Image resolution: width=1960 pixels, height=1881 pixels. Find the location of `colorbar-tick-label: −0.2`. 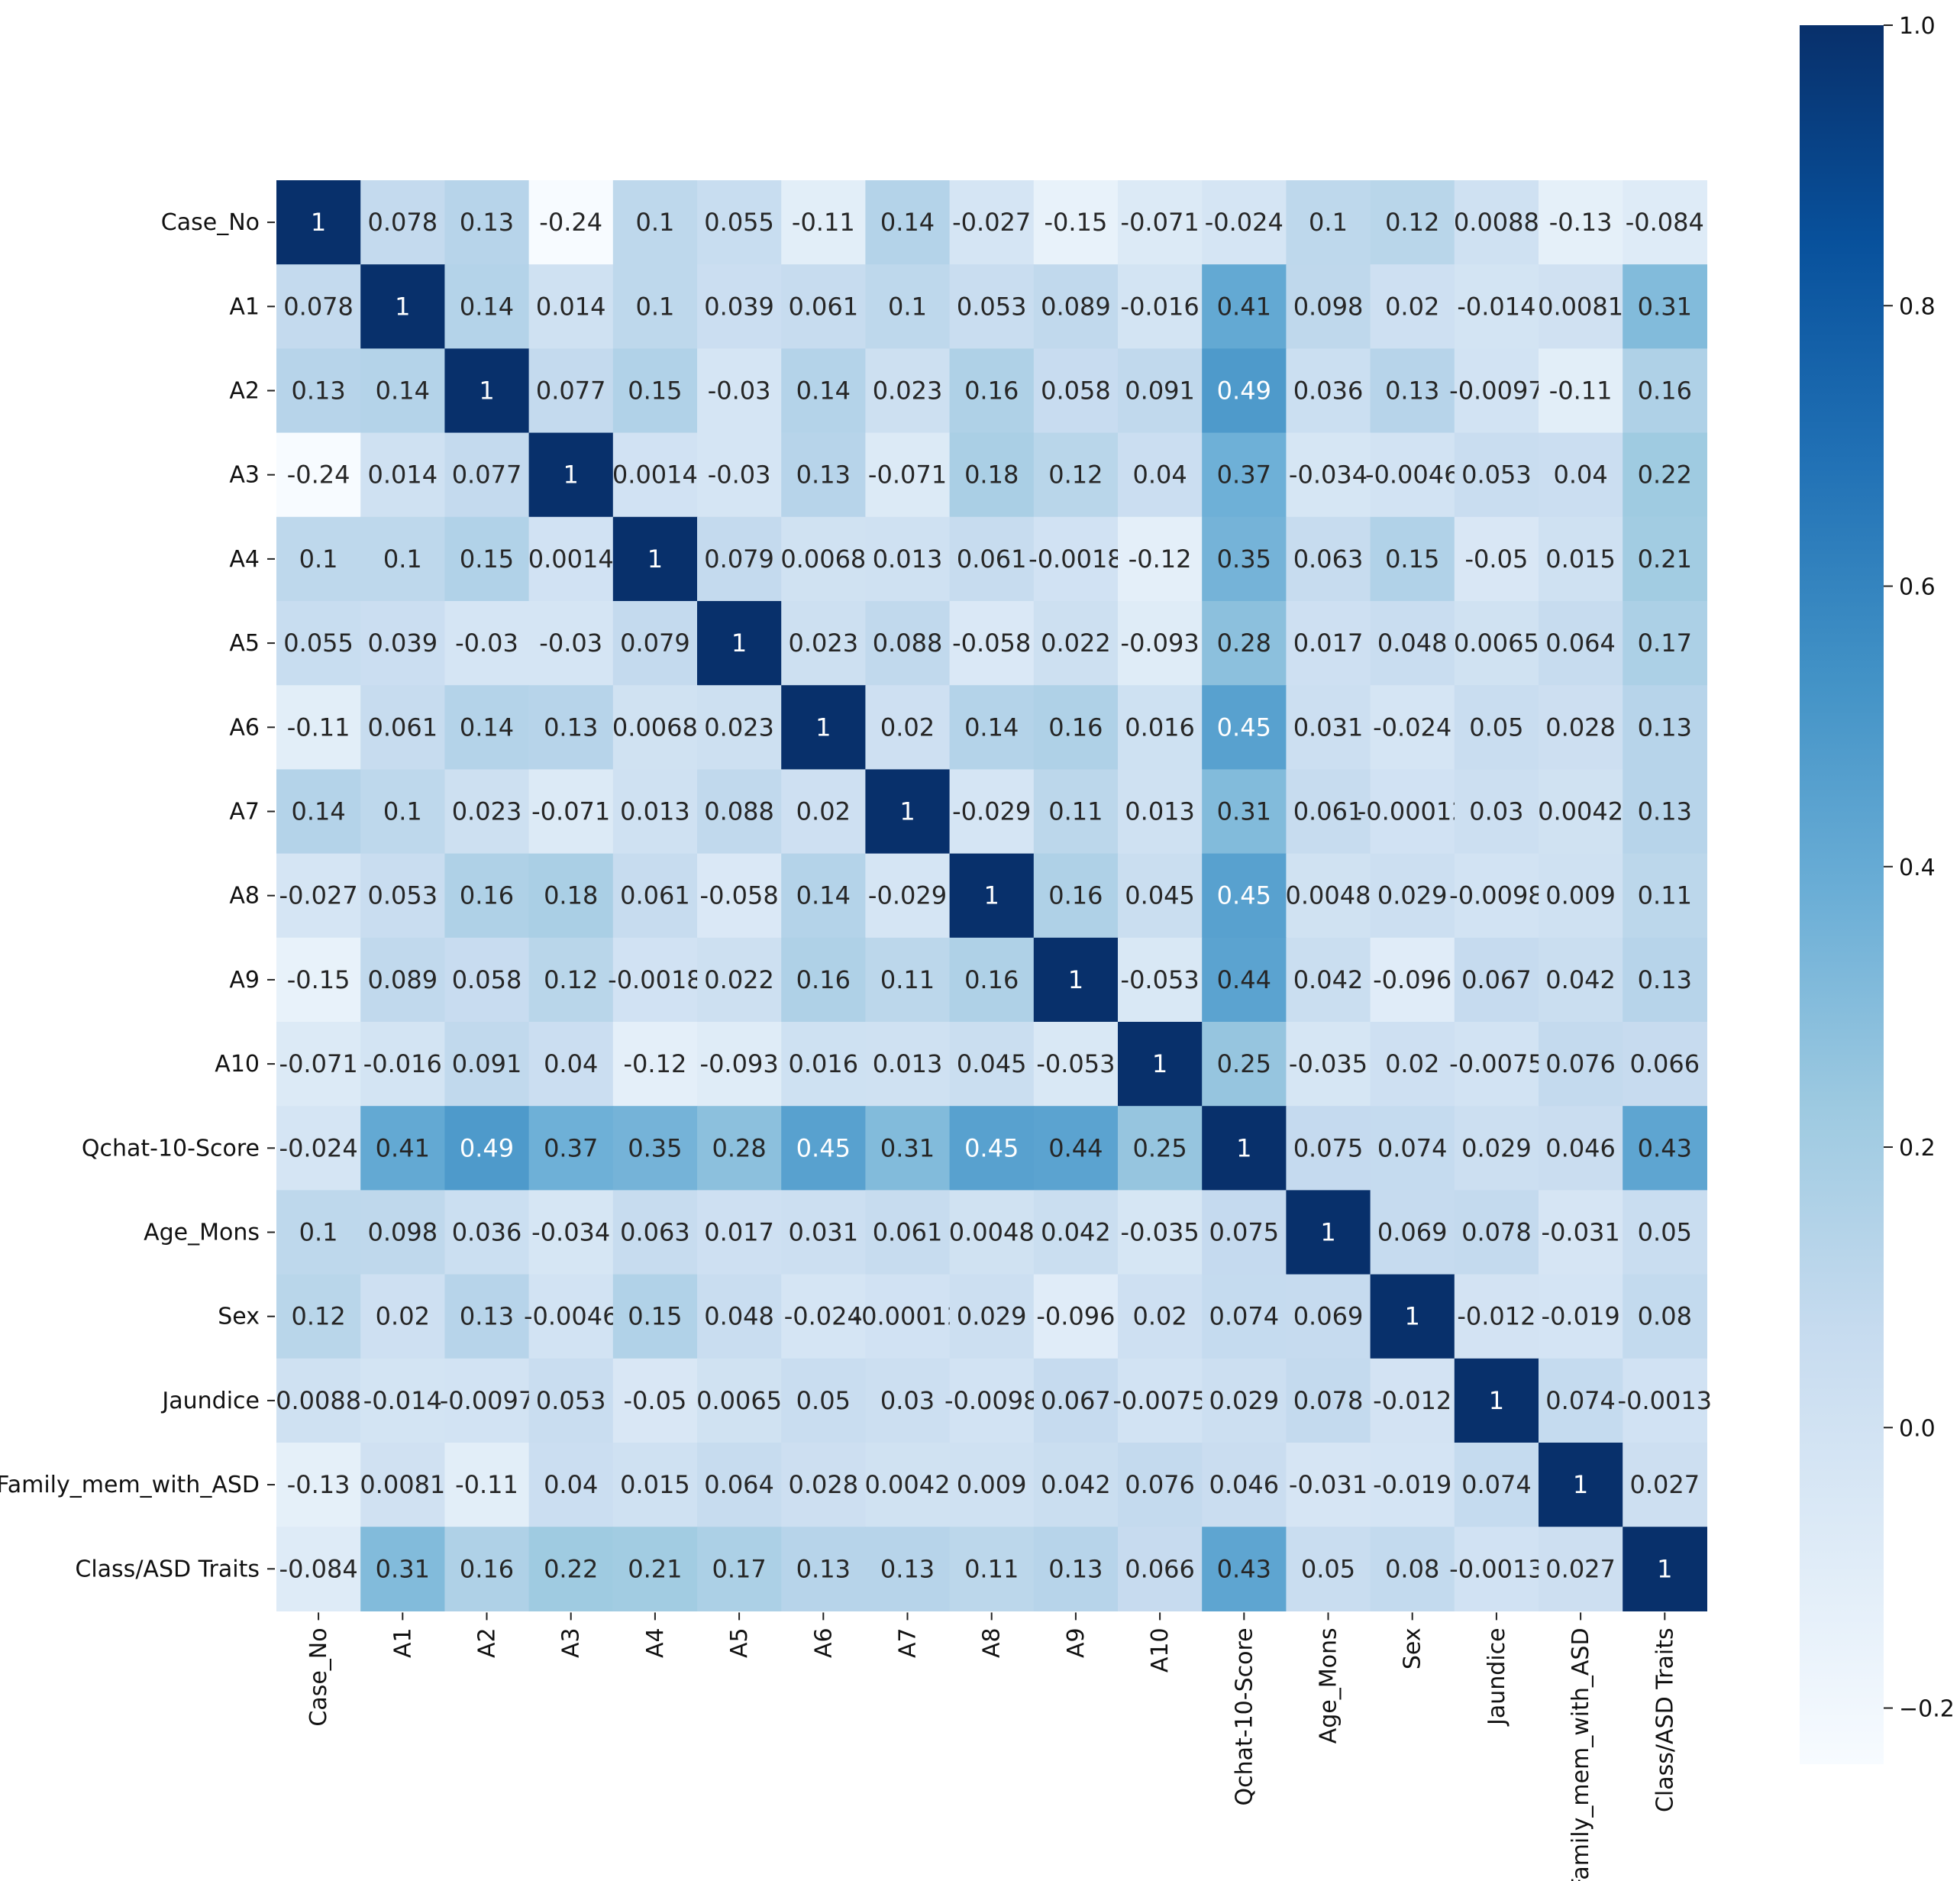

colorbar-tick-label: −0.2 is located at coordinates (1927, 1709).